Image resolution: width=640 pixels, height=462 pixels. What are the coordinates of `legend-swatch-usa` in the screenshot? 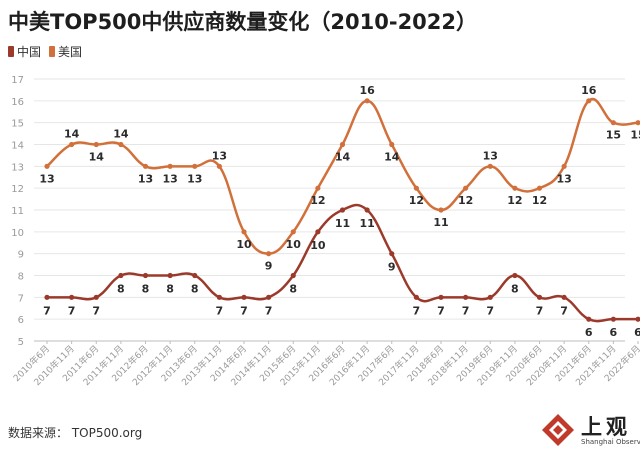 It's located at (52, 51).